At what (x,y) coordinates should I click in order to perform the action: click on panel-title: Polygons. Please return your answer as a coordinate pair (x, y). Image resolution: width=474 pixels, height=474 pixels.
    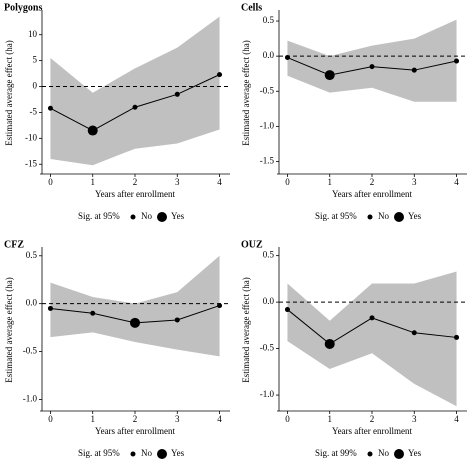
    Looking at the image, I should click on (23, 7).